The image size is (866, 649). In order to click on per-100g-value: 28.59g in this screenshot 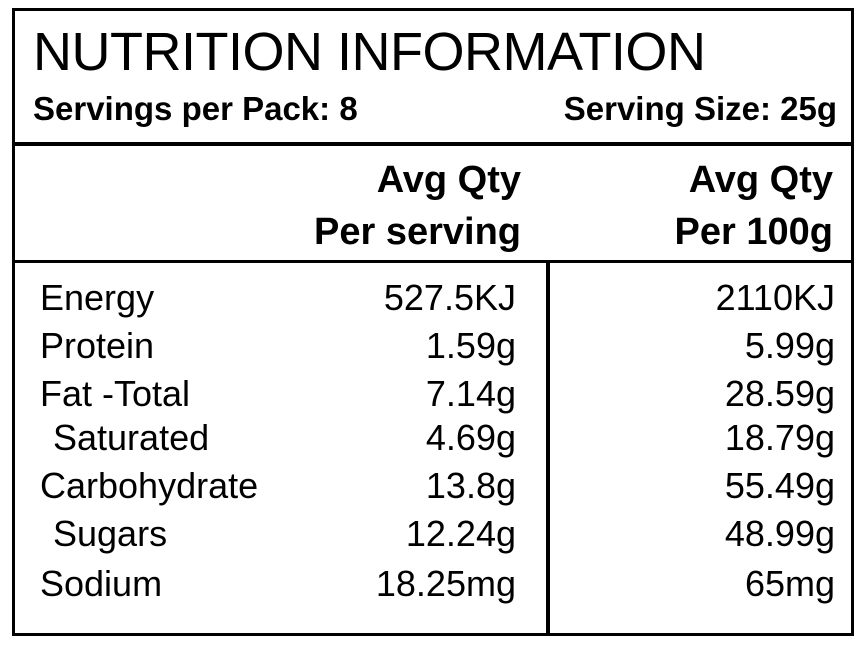, I will do `click(779, 393)`.